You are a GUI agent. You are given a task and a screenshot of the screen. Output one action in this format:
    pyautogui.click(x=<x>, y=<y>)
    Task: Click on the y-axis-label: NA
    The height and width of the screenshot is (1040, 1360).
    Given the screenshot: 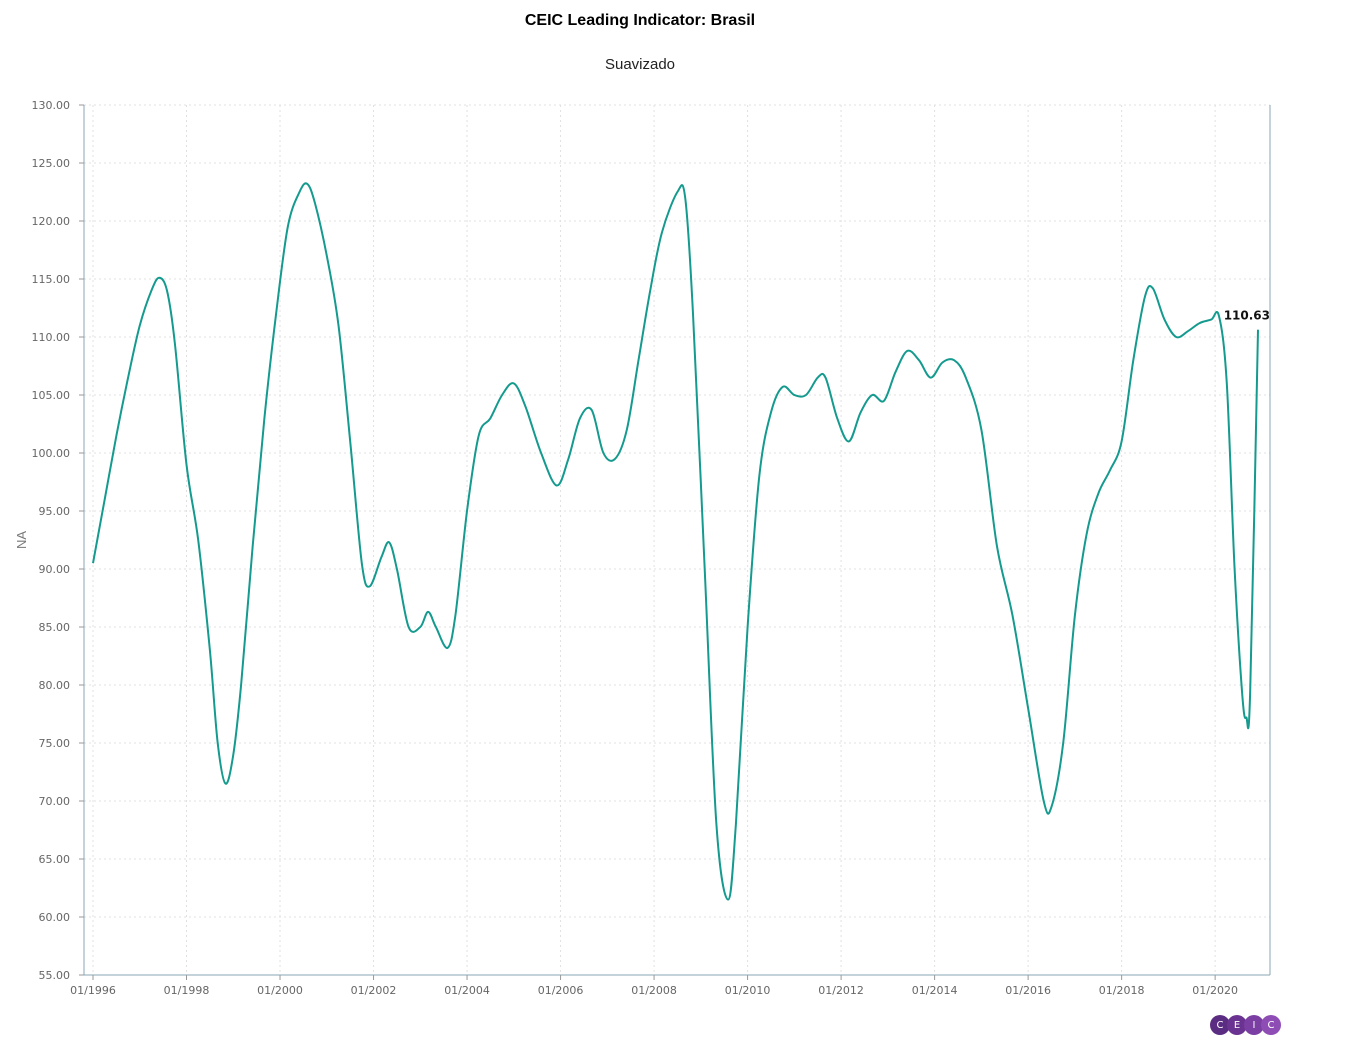 What is the action you would take?
    pyautogui.click(x=21, y=540)
    